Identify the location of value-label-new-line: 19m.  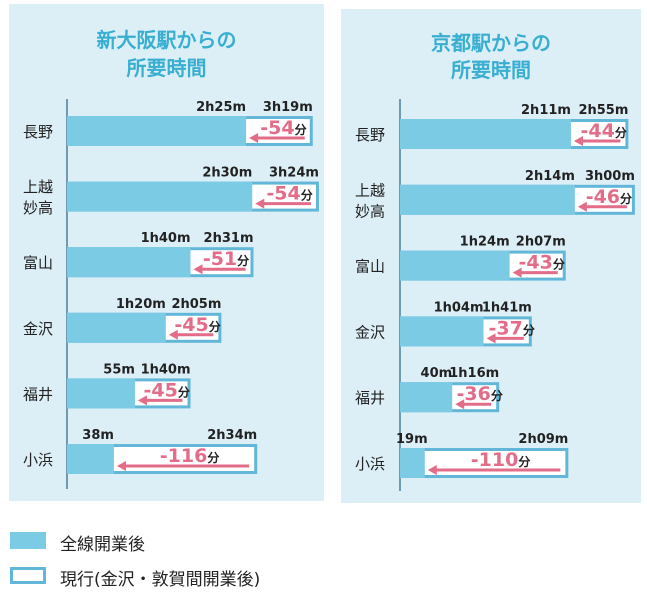
(412, 439).